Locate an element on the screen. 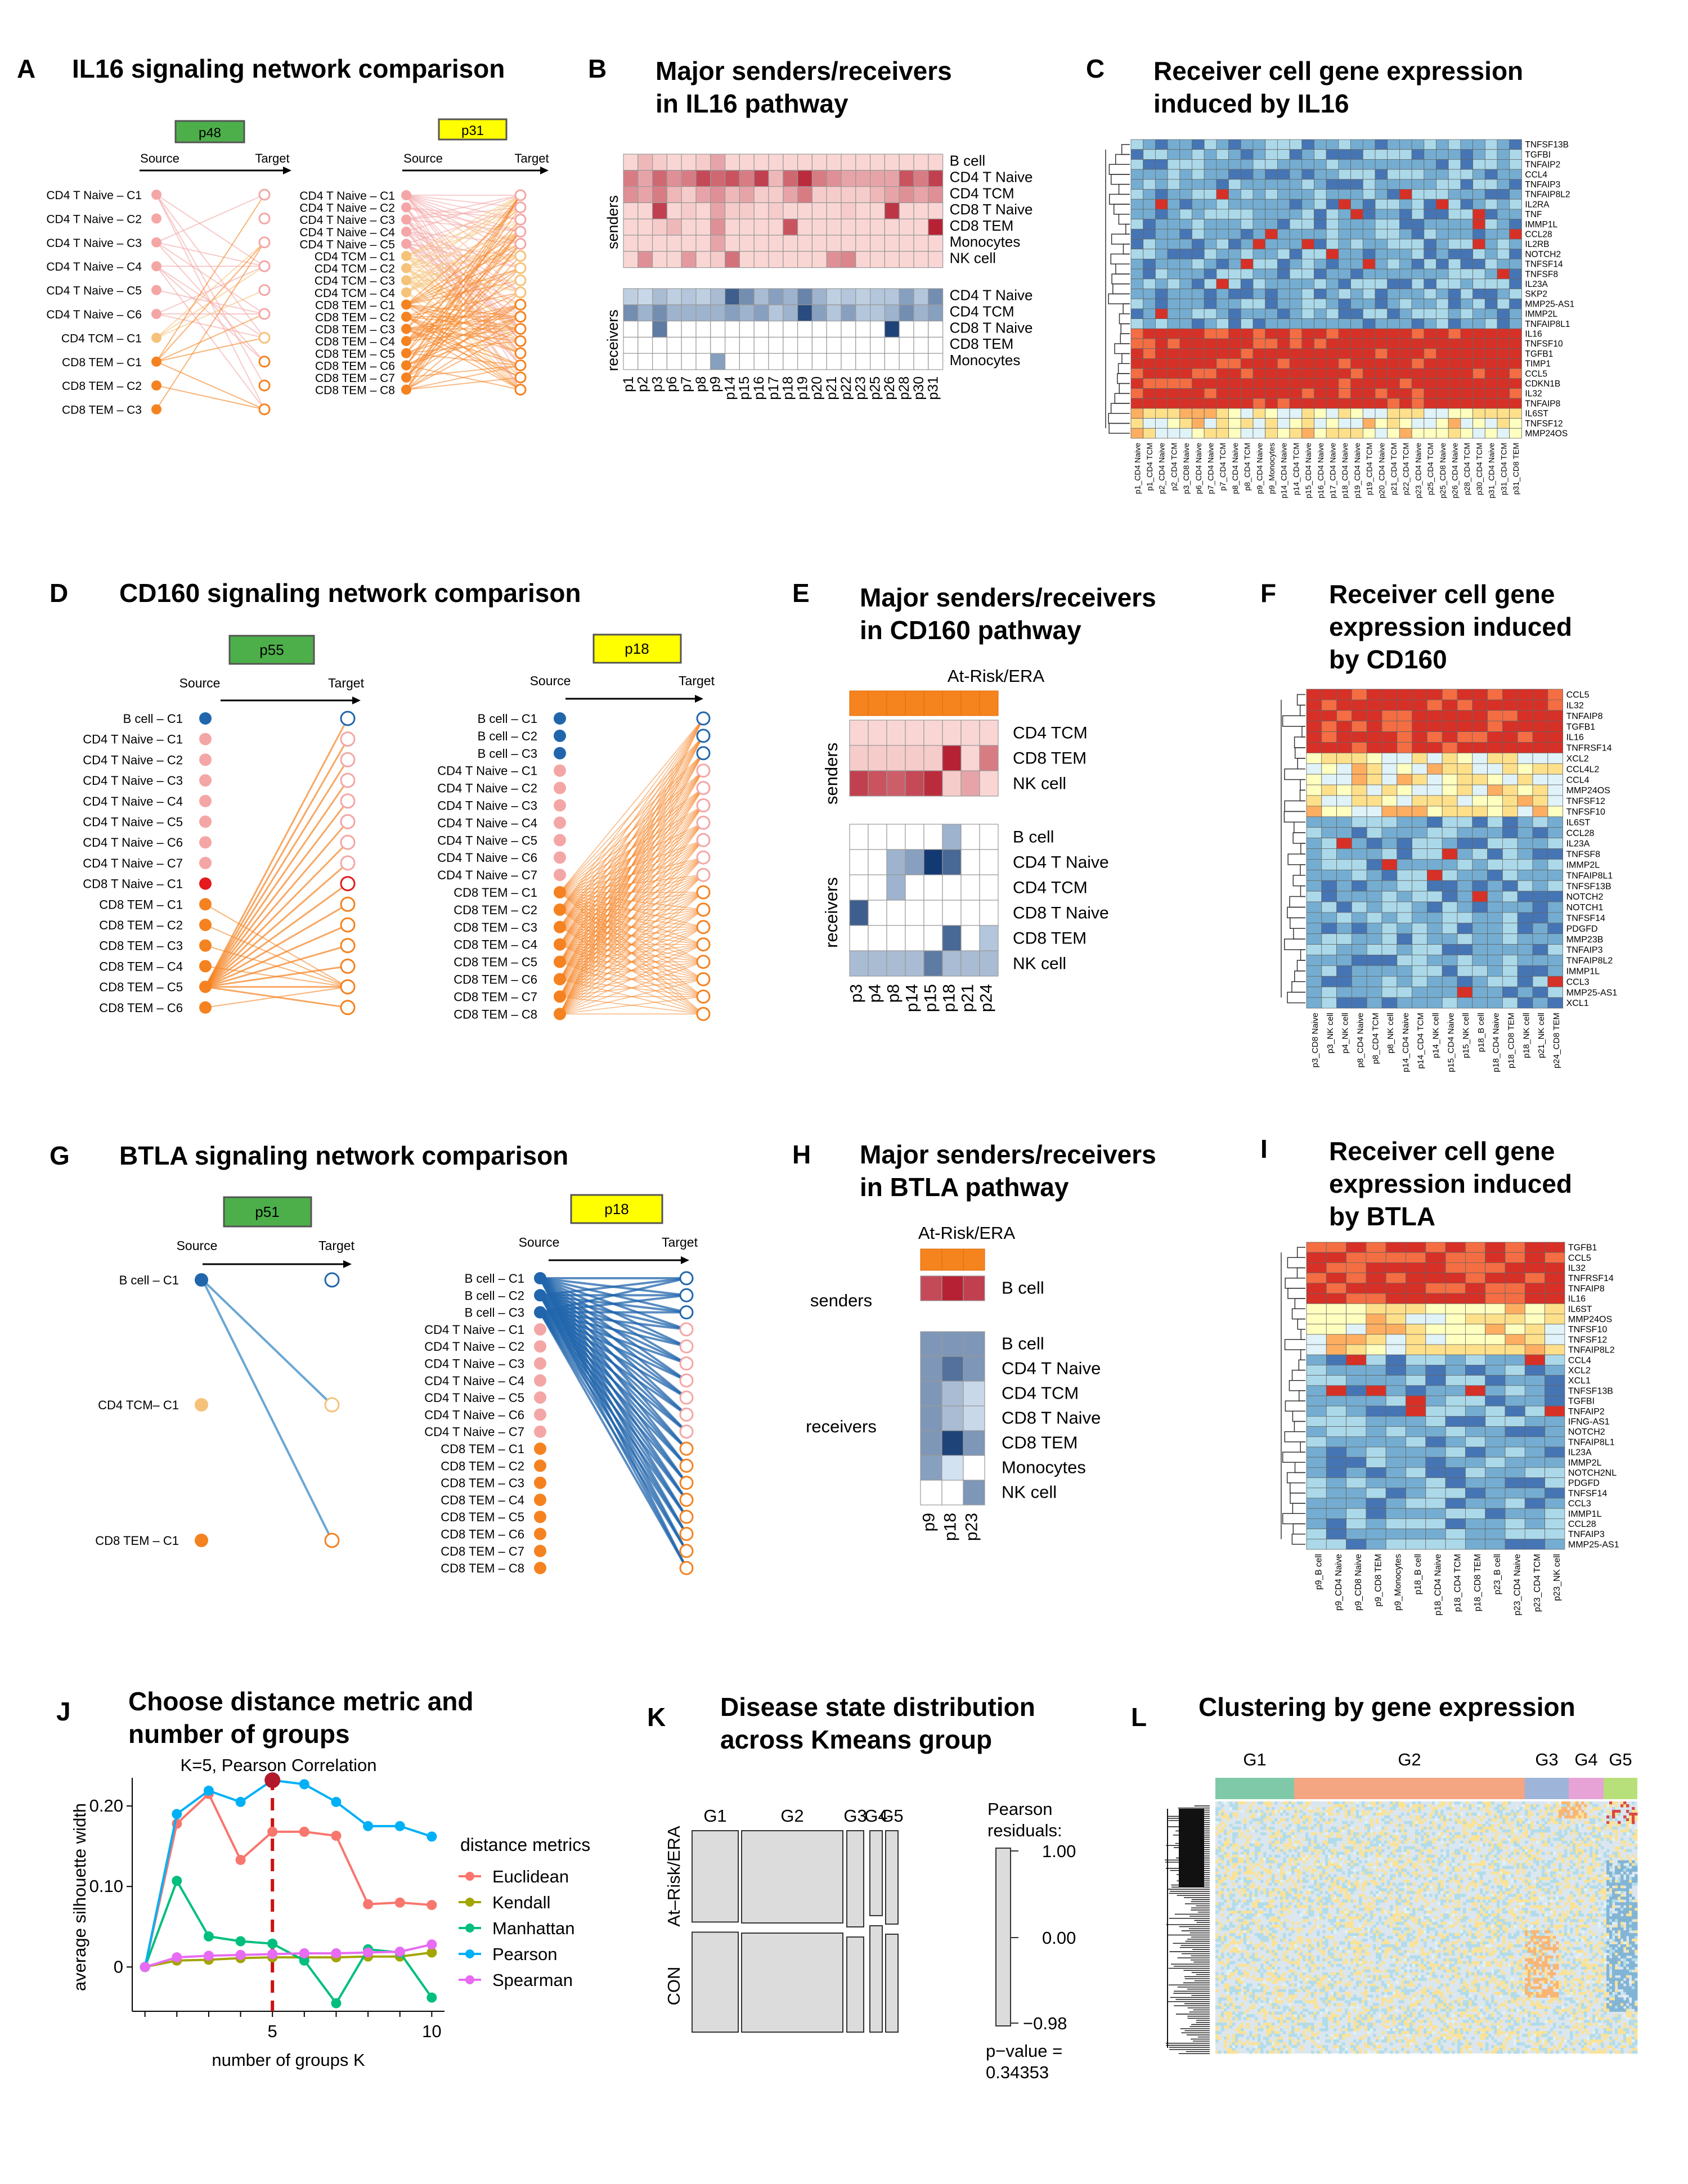 The image size is (1688, 2184). legend-max: 1.00 is located at coordinates (1059, 1851).